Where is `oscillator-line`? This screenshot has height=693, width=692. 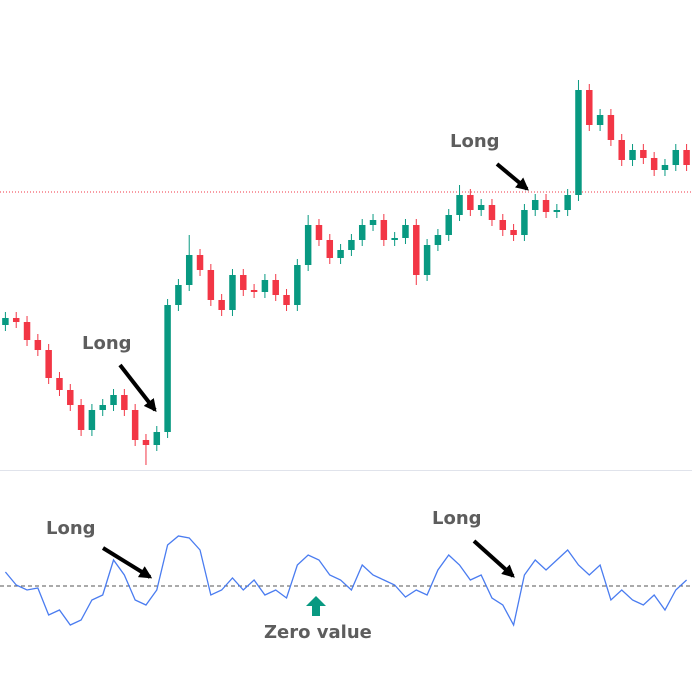 oscillator-line is located at coordinates (346, 581).